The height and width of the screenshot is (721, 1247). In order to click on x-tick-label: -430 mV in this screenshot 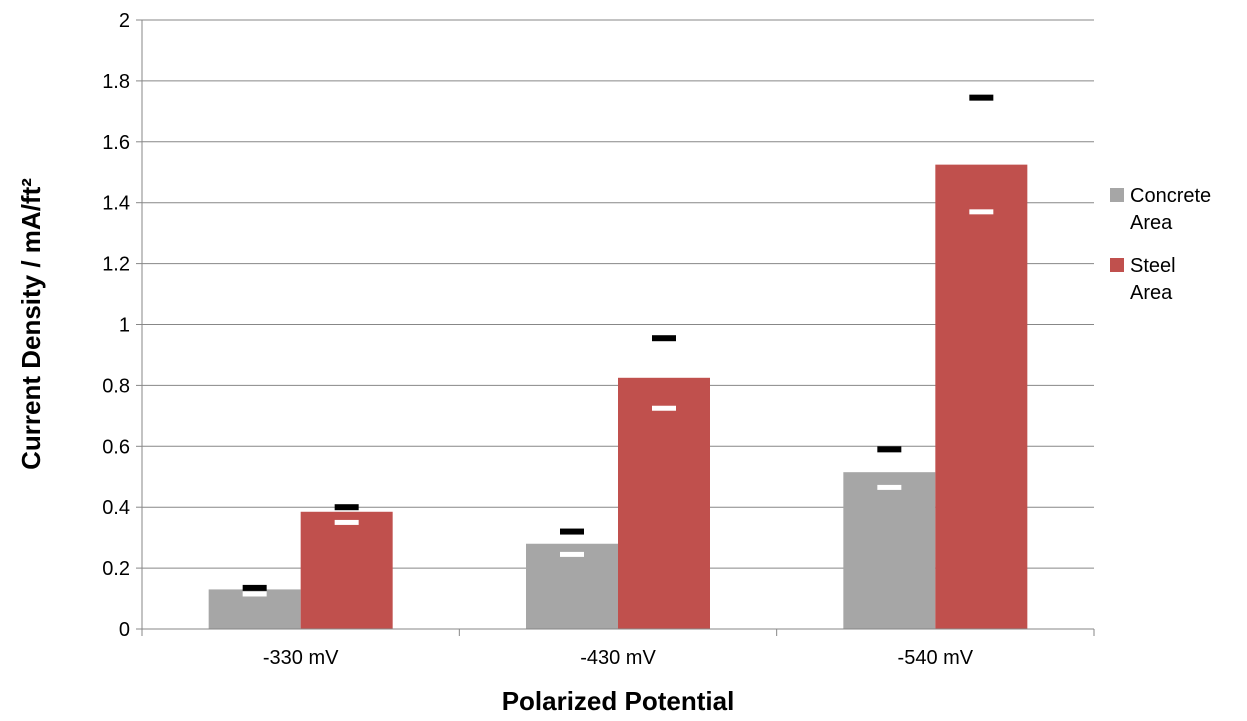, I will do `click(618, 658)`.